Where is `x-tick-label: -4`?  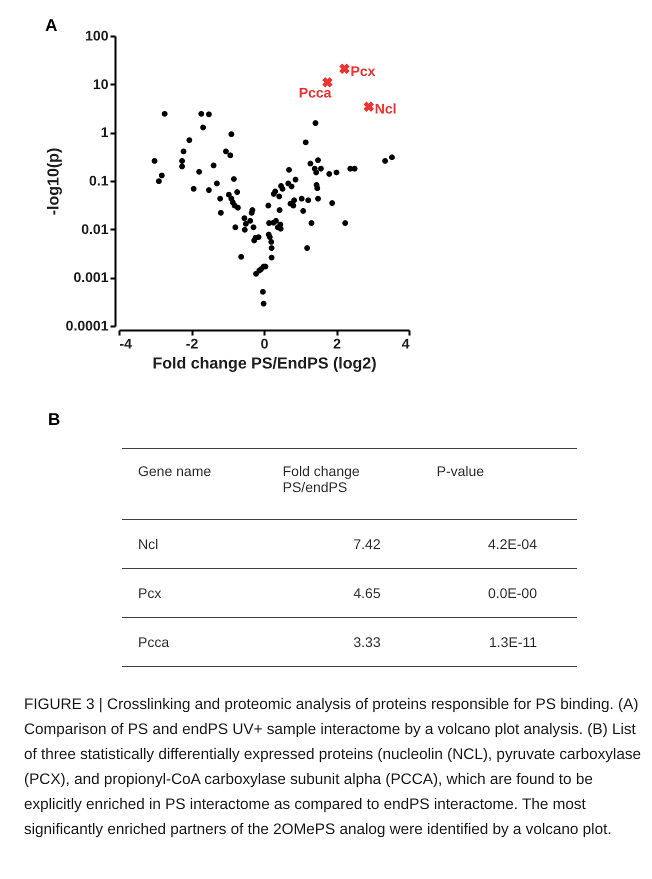 x-tick-label: -4 is located at coordinates (126, 344).